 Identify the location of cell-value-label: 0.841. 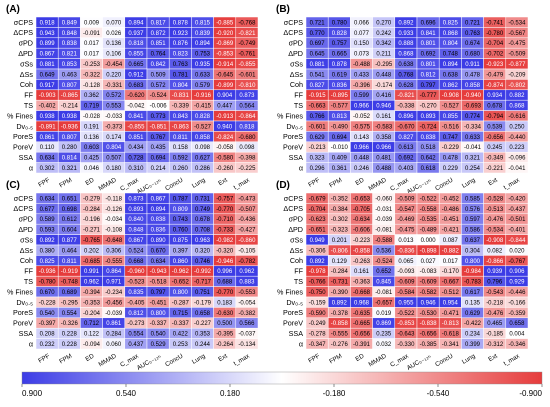
(429, 34).